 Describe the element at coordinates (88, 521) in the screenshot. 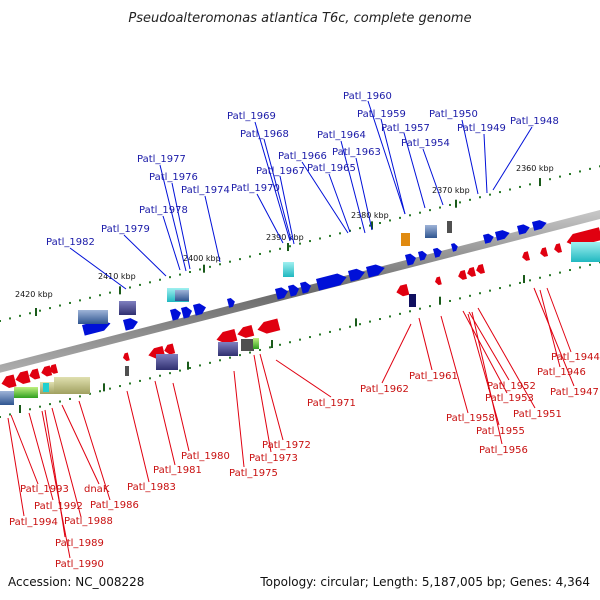

I see `gene-label-patl-1988: Patl_1988` at that location.